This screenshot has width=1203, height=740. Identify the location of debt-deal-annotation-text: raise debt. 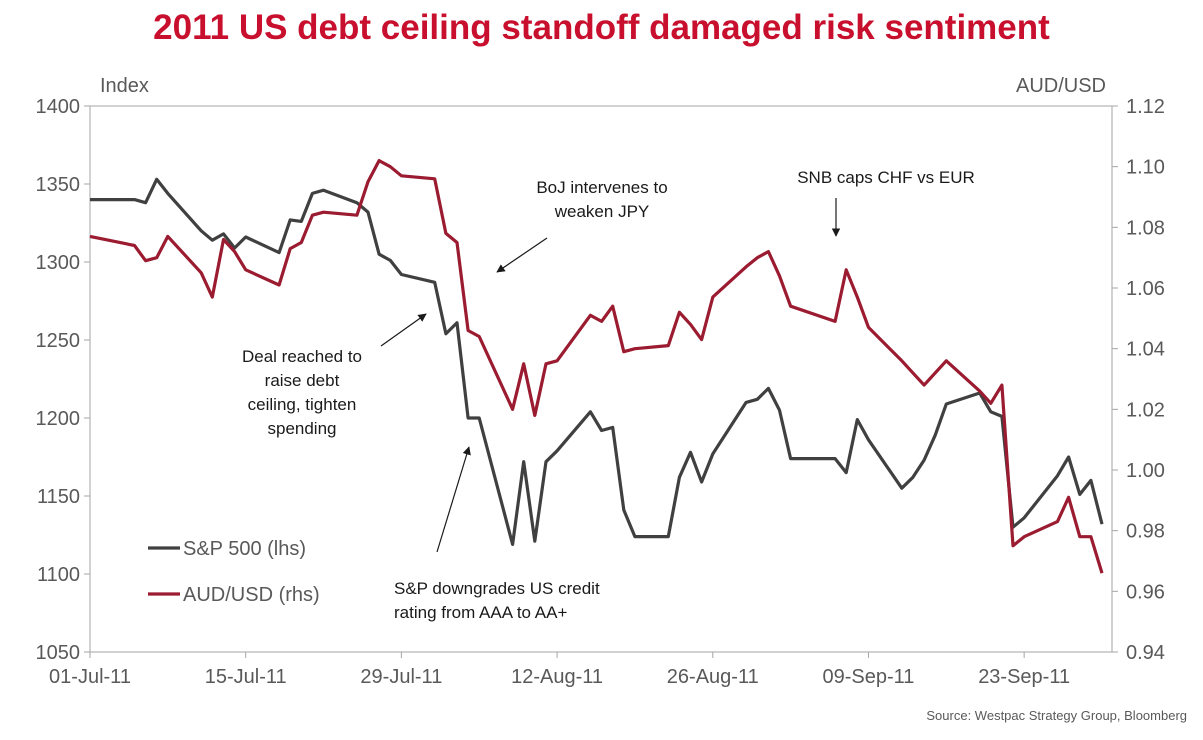
(302, 380).